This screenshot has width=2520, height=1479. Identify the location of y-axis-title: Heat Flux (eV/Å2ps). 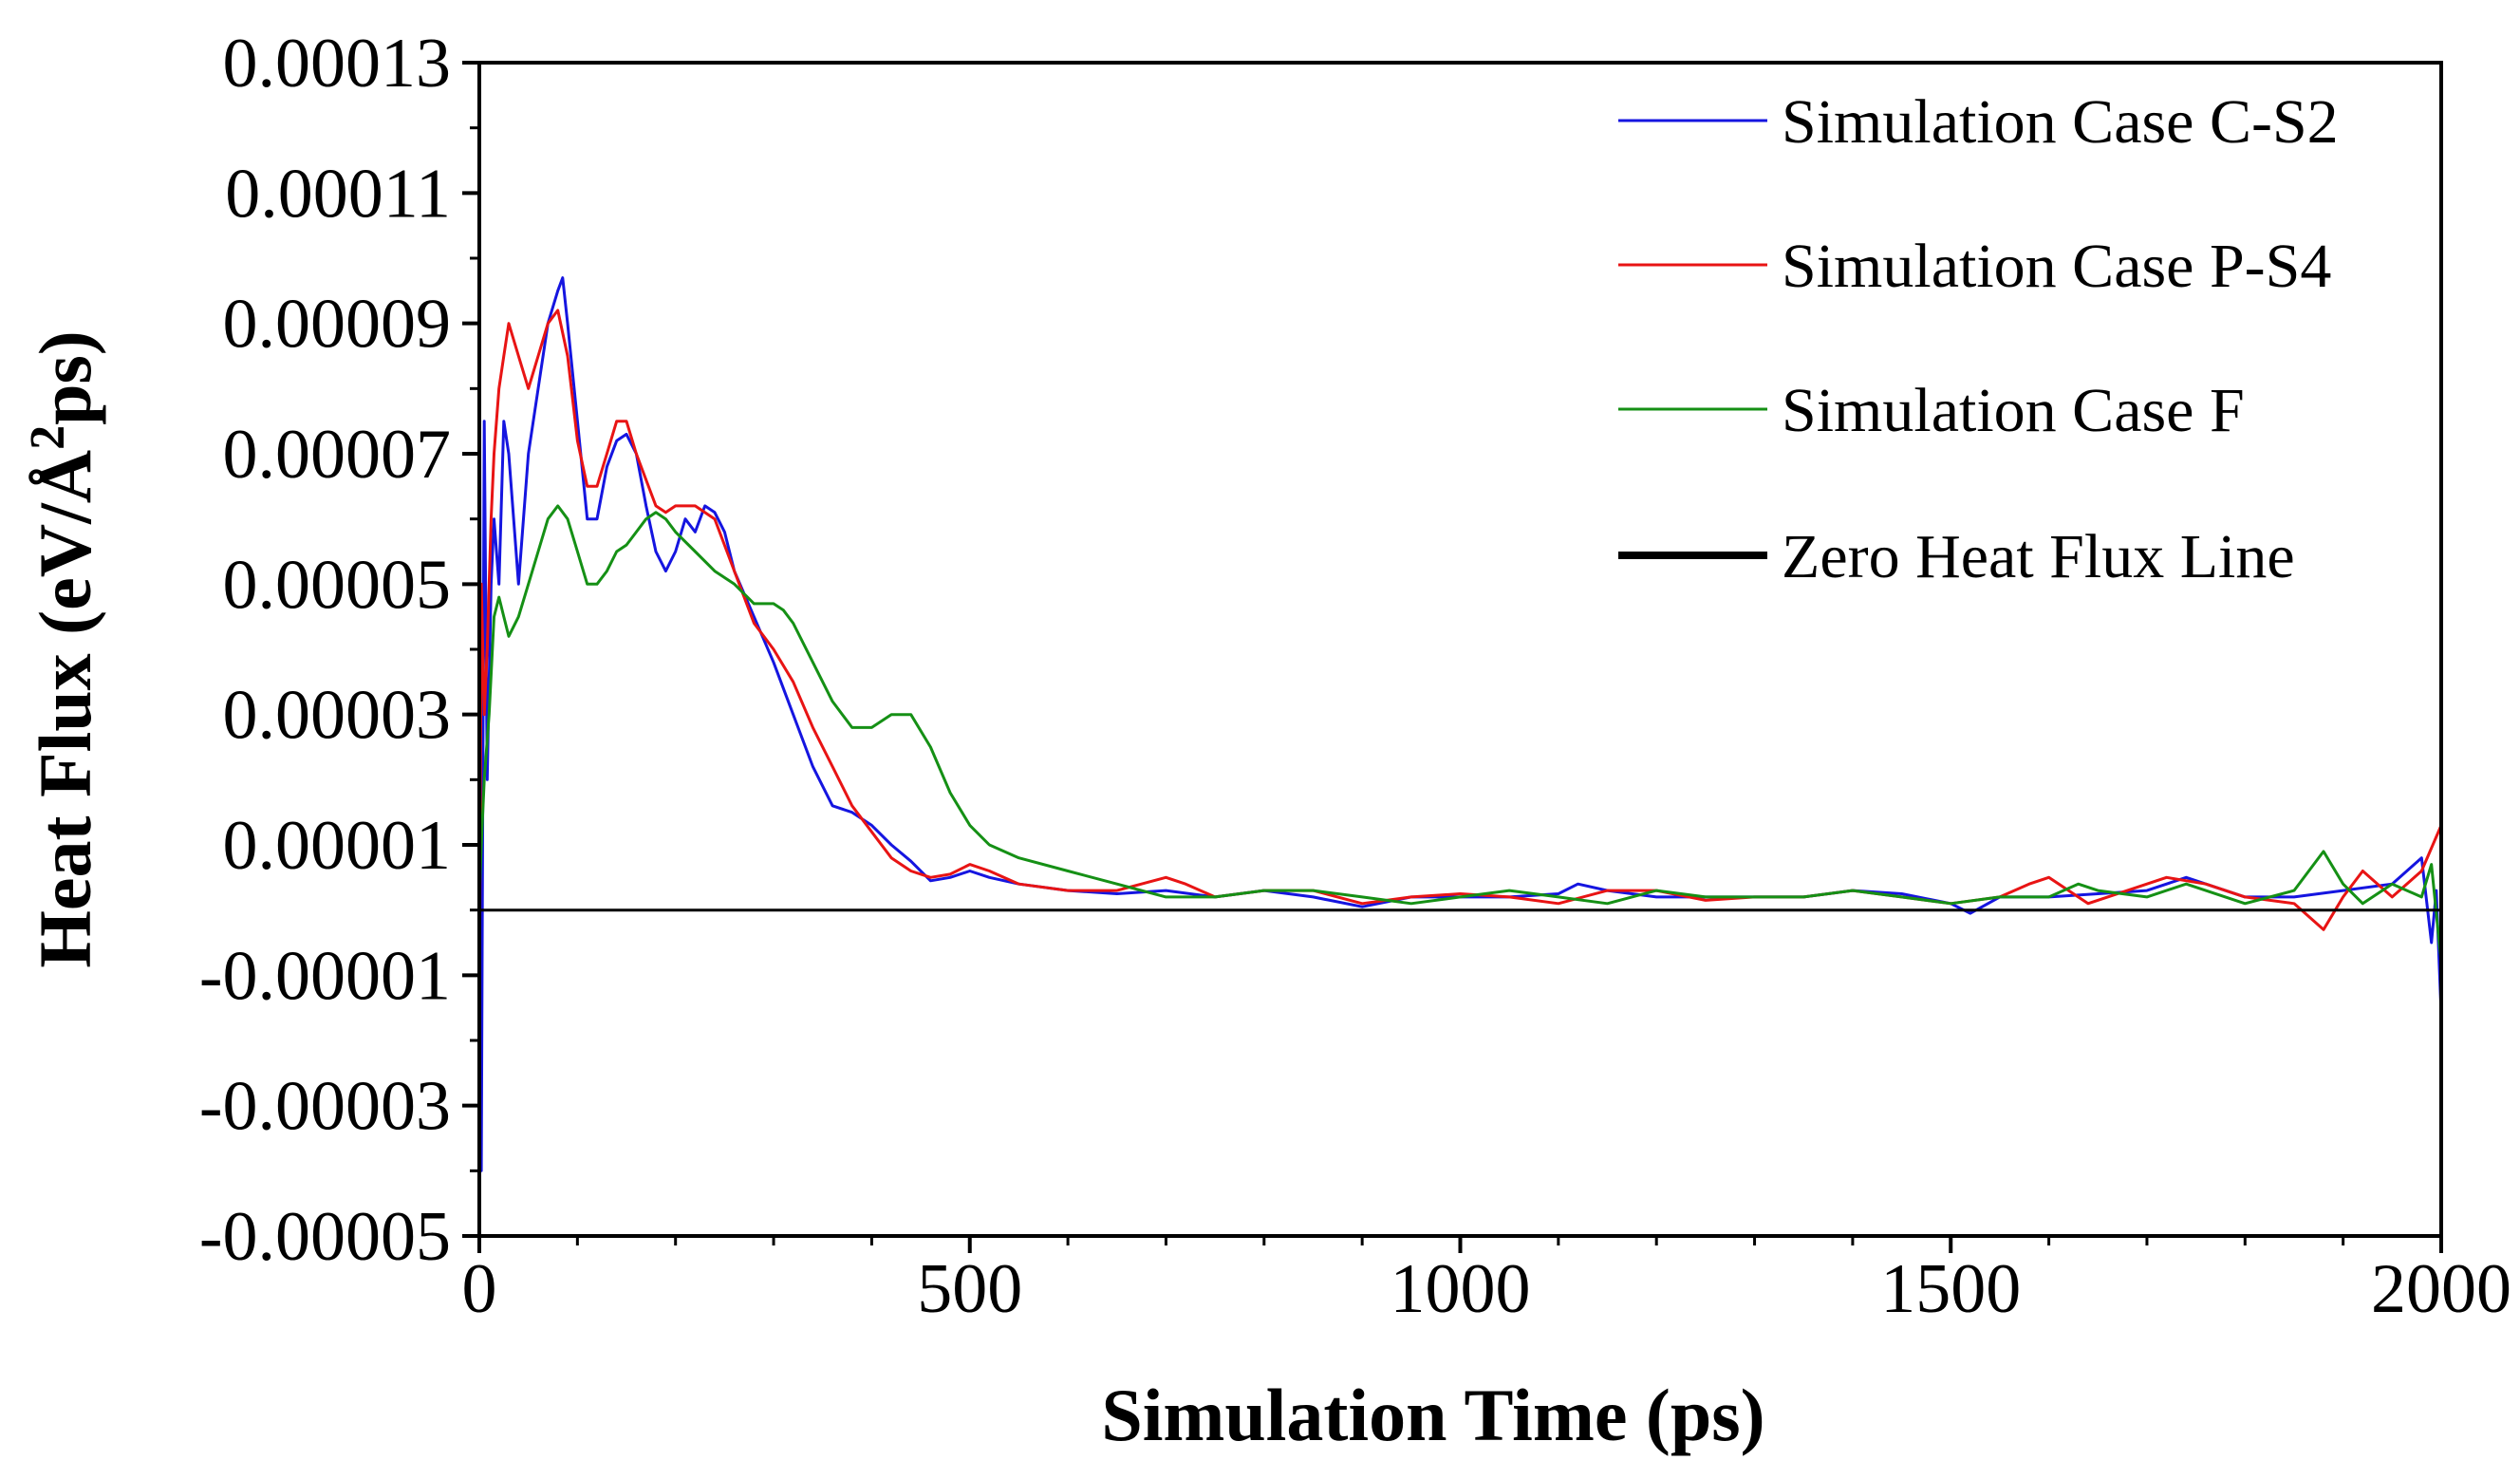
(64, 649).